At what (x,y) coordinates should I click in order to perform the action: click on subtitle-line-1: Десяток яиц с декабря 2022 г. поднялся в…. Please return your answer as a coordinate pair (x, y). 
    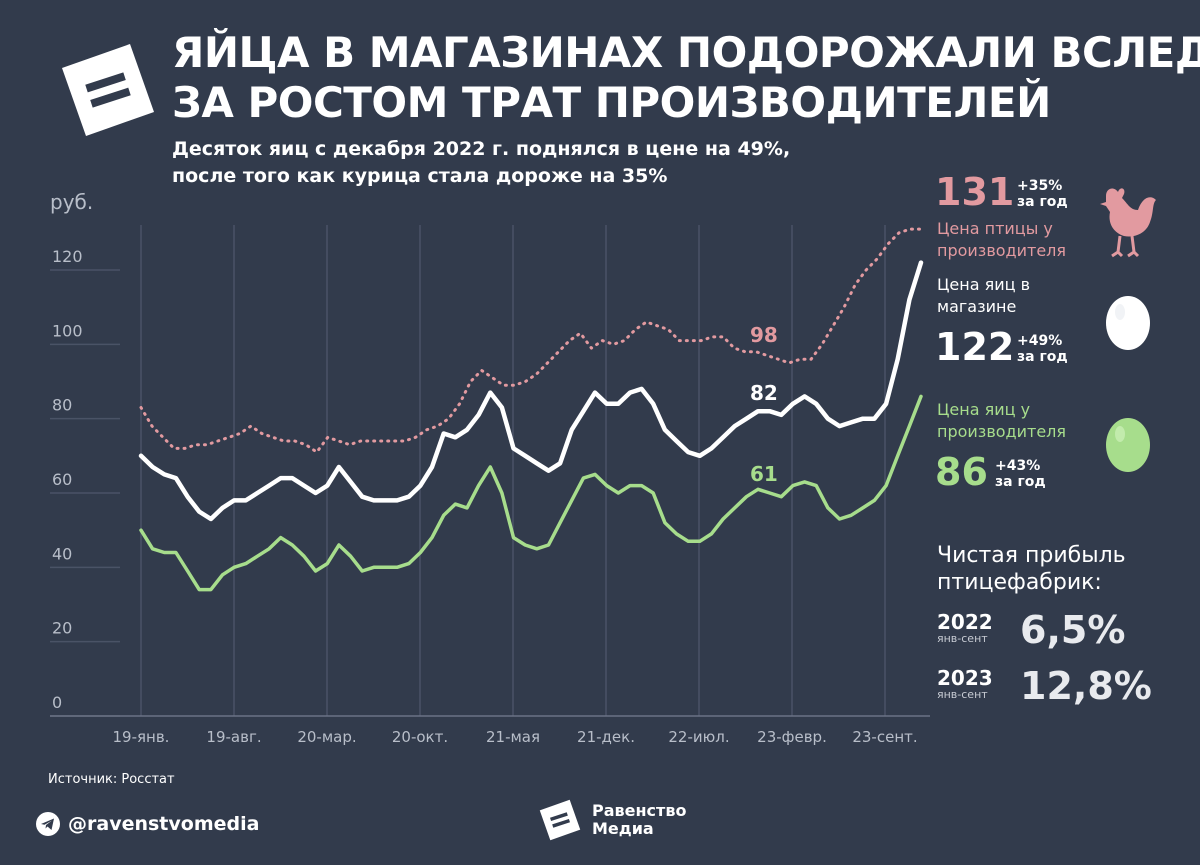
    Looking at the image, I should click on (481, 149).